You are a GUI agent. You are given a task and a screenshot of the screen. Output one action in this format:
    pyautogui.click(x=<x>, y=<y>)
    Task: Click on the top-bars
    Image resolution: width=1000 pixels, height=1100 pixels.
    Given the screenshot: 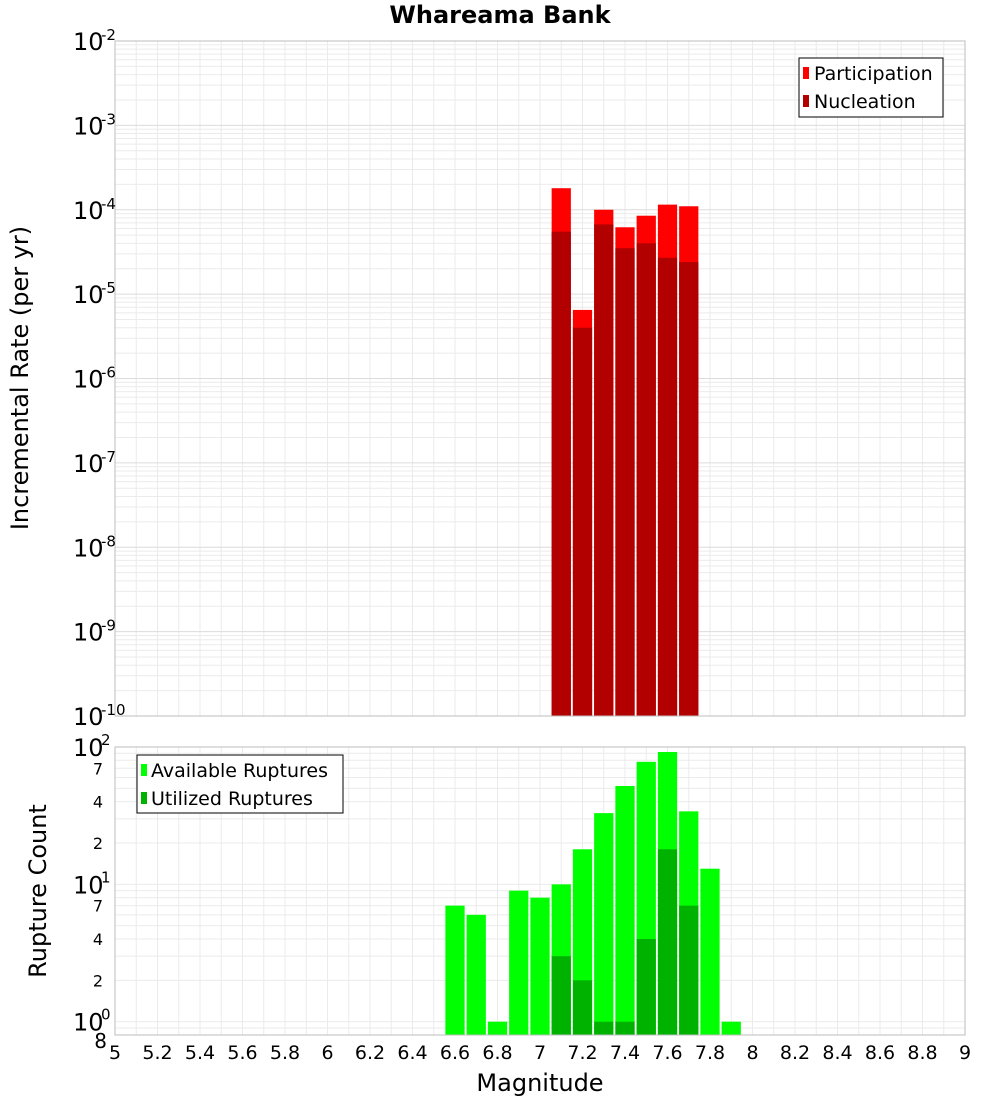 What is the action you would take?
    pyautogui.click(x=625, y=452)
    